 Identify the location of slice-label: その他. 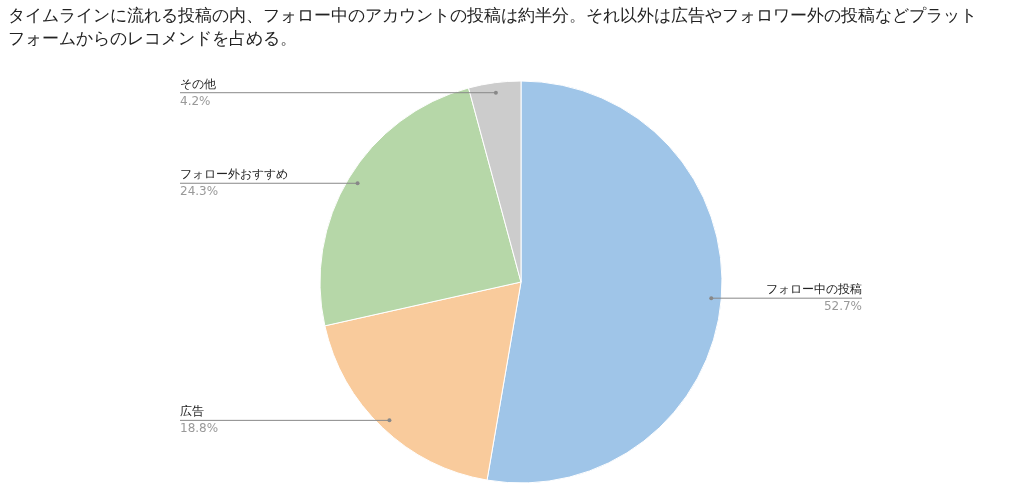
(198, 83).